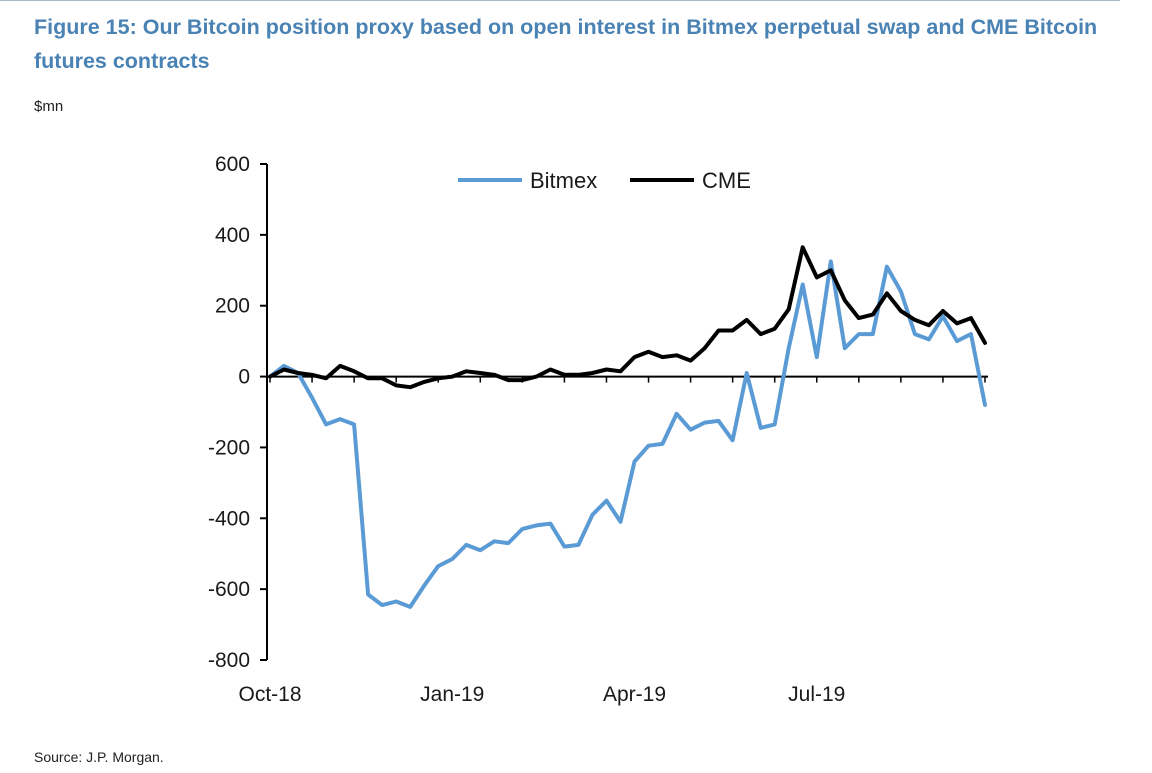 The image size is (1152, 773). What do you see at coordinates (244, 377) in the screenshot?
I see `y-tick-label: 0` at bounding box center [244, 377].